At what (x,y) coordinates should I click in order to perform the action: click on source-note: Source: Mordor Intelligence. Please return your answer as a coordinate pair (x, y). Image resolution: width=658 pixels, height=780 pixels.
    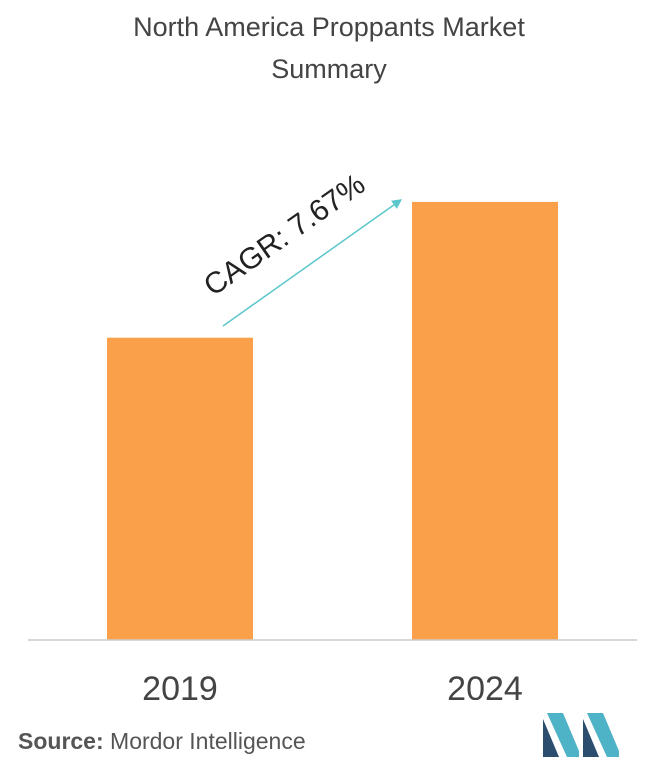
    Looking at the image, I should click on (162, 741).